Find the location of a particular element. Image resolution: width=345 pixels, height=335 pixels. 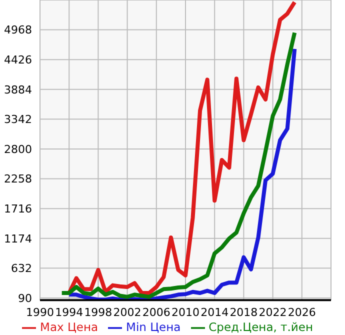

legend-label: Max Цена is located at coordinates (69, 327).